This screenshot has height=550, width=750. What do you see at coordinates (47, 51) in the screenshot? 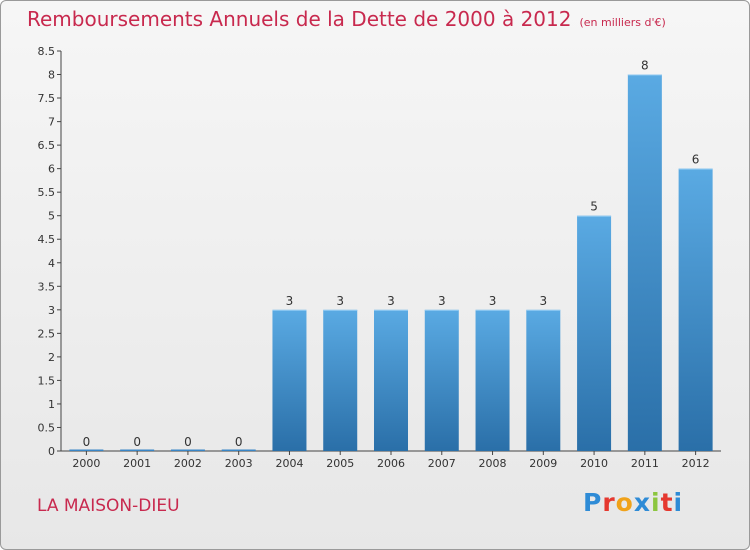
I see `y-tick-label: 8.5` at bounding box center [47, 51].